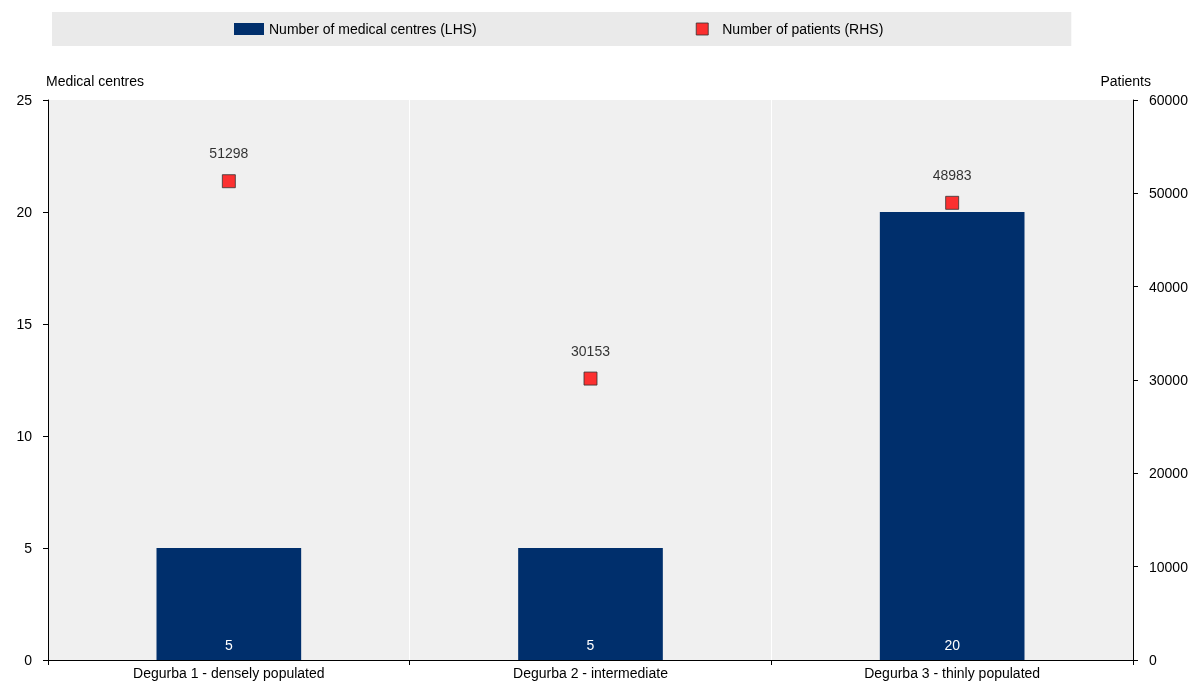 This screenshot has width=1195, height=686. What do you see at coordinates (952, 174) in the screenshot?
I see `data-label: 48983` at bounding box center [952, 174].